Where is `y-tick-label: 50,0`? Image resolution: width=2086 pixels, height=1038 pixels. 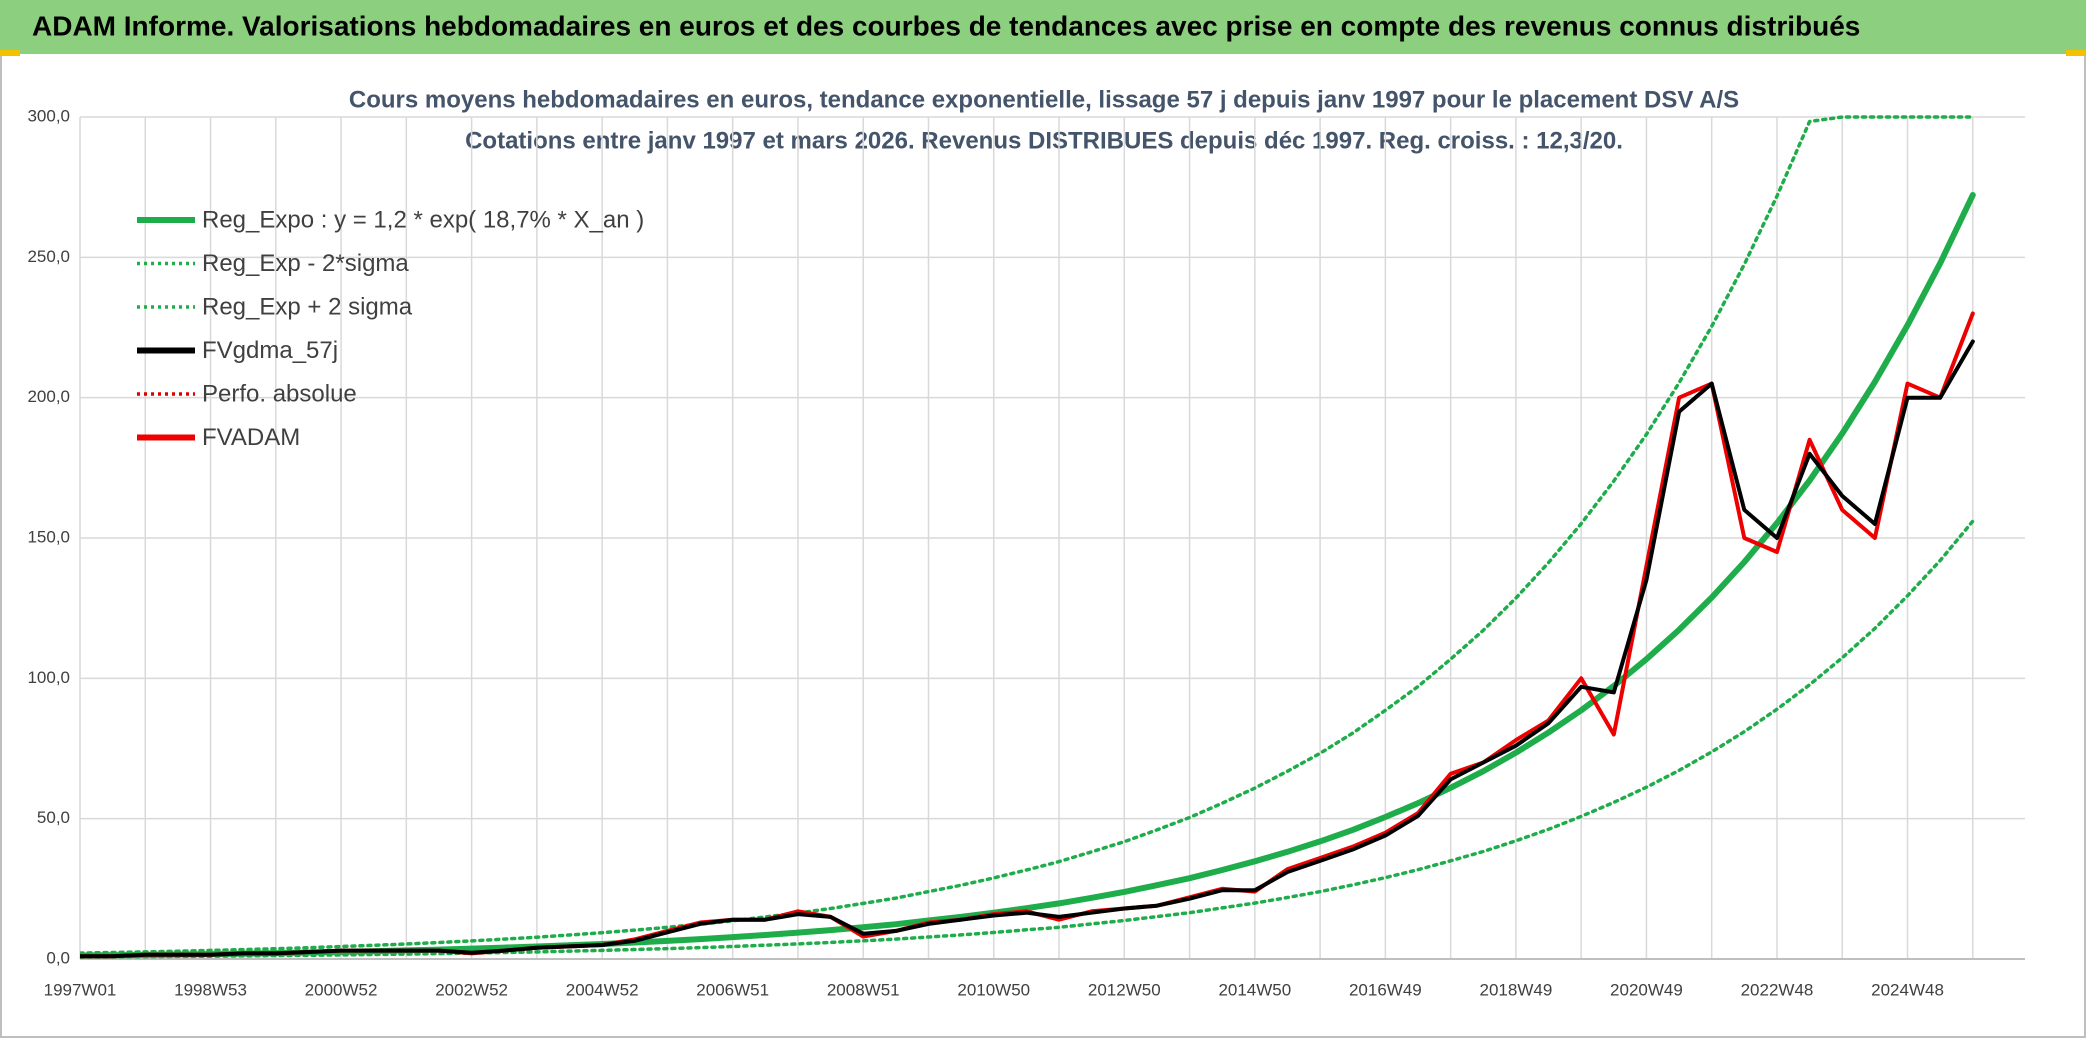 y-tick-label: 50,0 is located at coordinates (53, 817).